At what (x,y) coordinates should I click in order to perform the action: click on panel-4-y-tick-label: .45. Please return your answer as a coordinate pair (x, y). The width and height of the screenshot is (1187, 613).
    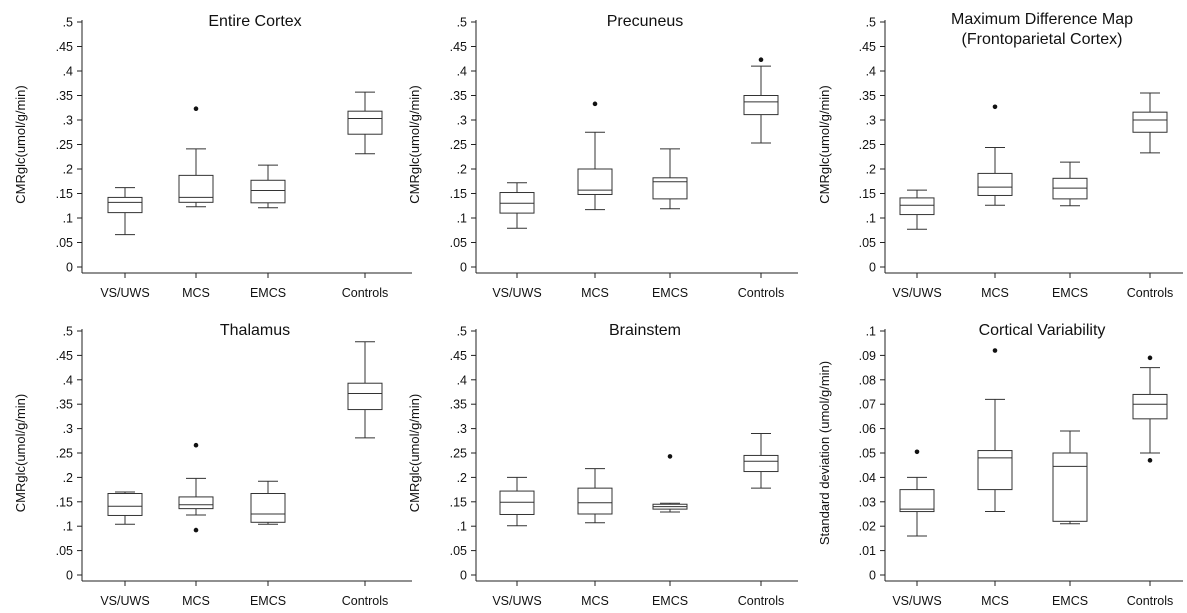
    Looking at the image, I should click on (64, 356).